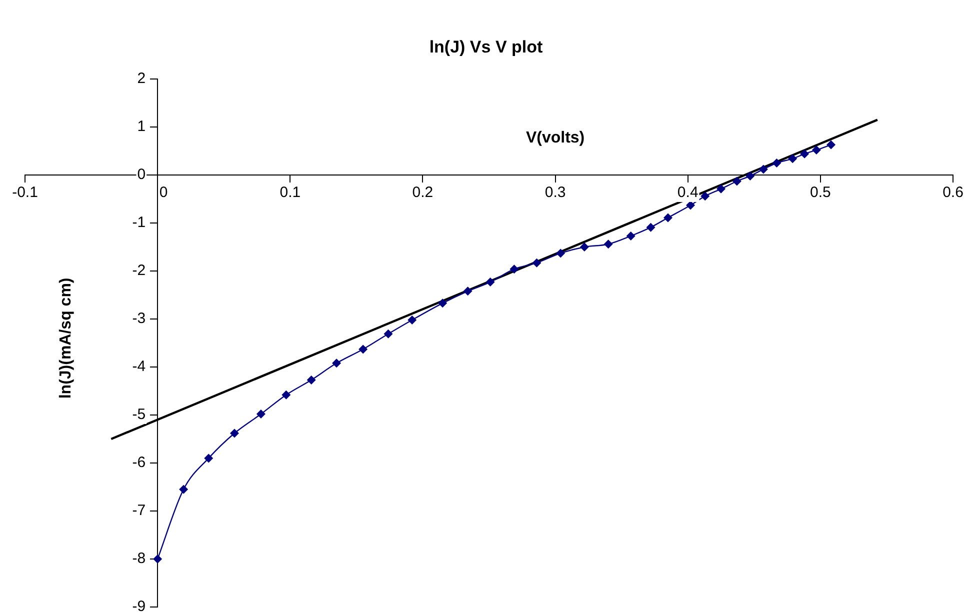 The height and width of the screenshot is (614, 972). What do you see at coordinates (290, 193) in the screenshot?
I see `x-tick-label: 0.1` at bounding box center [290, 193].